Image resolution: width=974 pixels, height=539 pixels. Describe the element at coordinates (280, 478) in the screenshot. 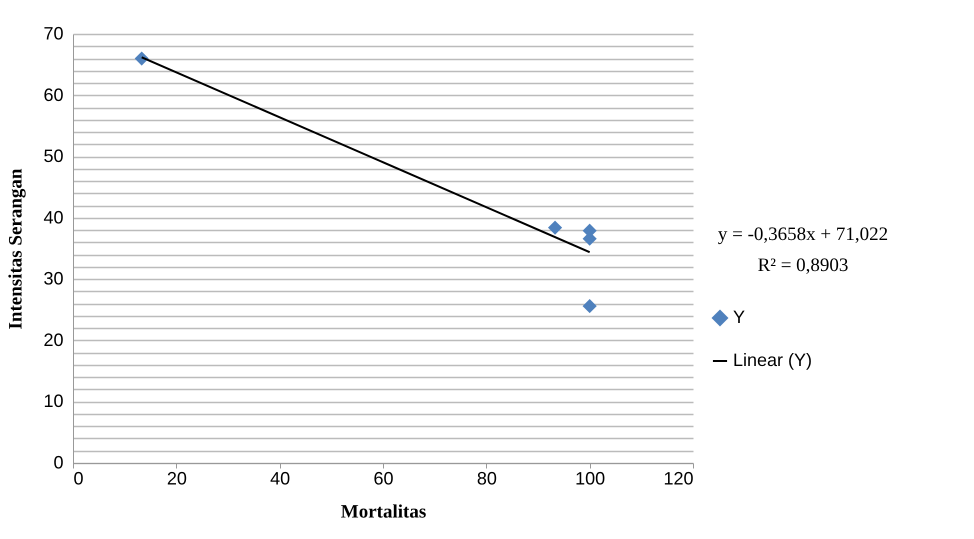

I see `x-tick-label: 40` at that location.